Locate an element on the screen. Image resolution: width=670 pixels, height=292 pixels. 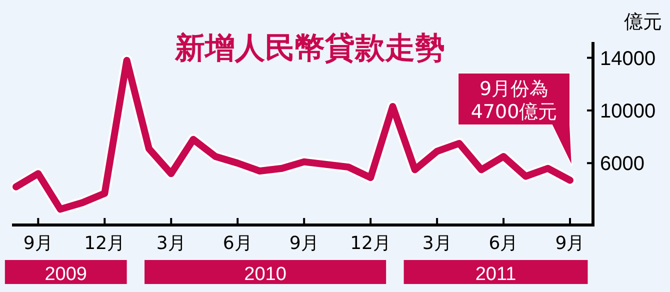
text: 2010 is located at coordinates (265, 274).